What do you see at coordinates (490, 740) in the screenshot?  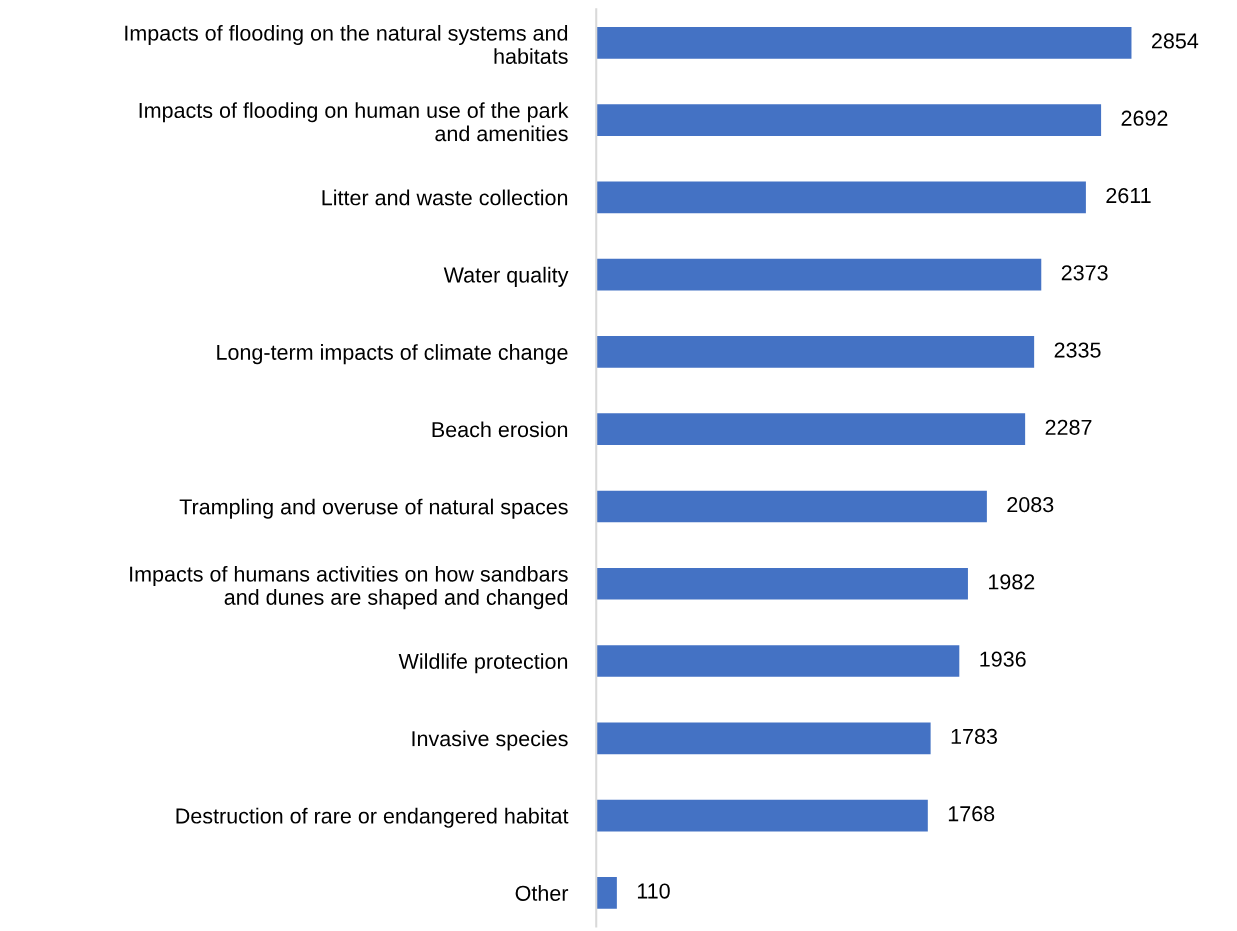 I see `y-tick-label: Invasive species` at bounding box center [490, 740].